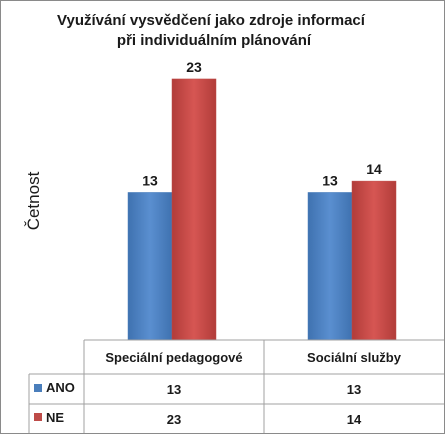 The height and width of the screenshot is (434, 445). Describe the element at coordinates (194, 67) in the screenshot. I see `data-label-ne-1: 23` at that location.